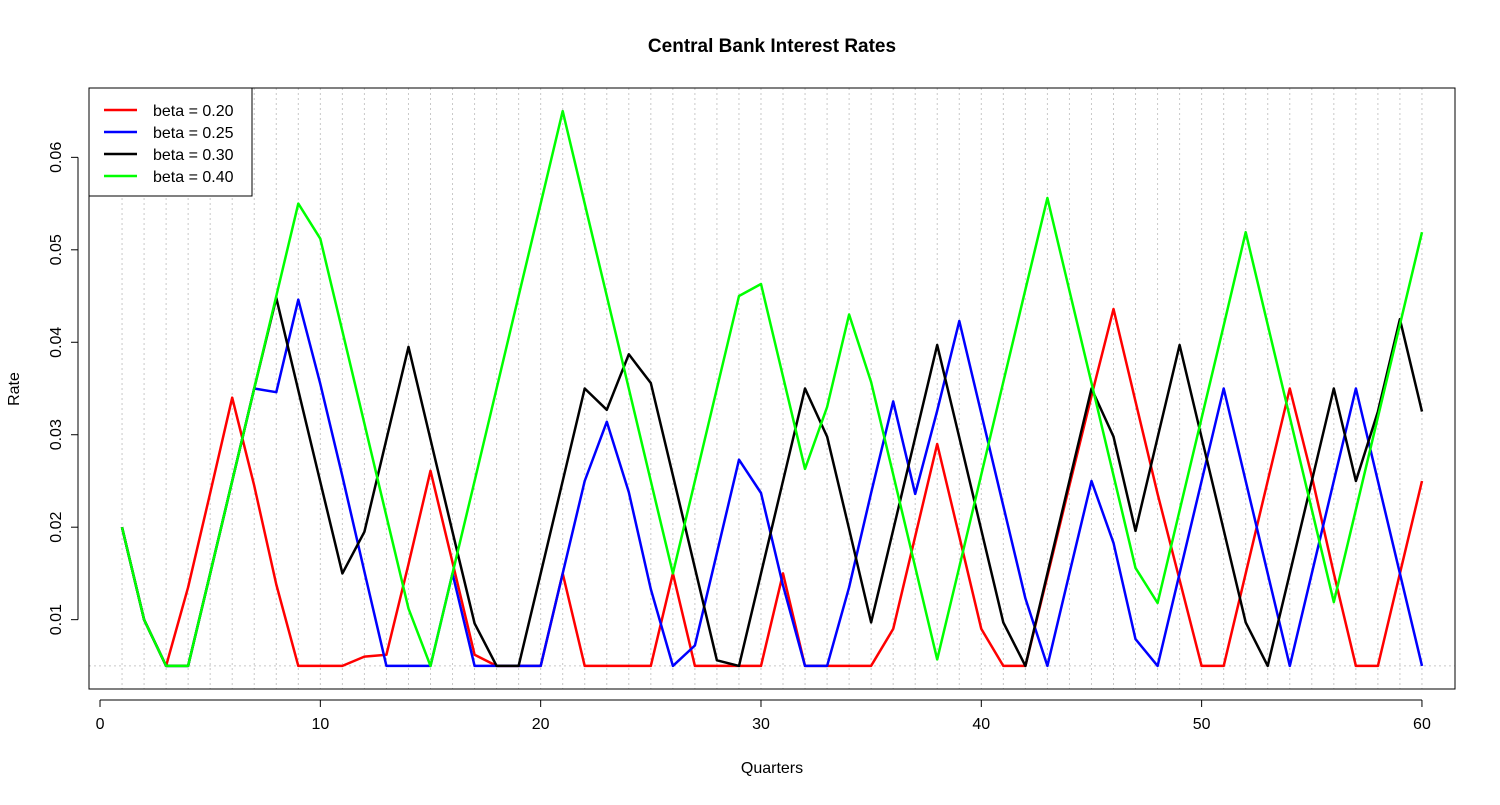  Describe the element at coordinates (63, 388) in the screenshot. I see `y-axis: 0.01 0.02 0.03 0.04 0.05 0.06` at that location.